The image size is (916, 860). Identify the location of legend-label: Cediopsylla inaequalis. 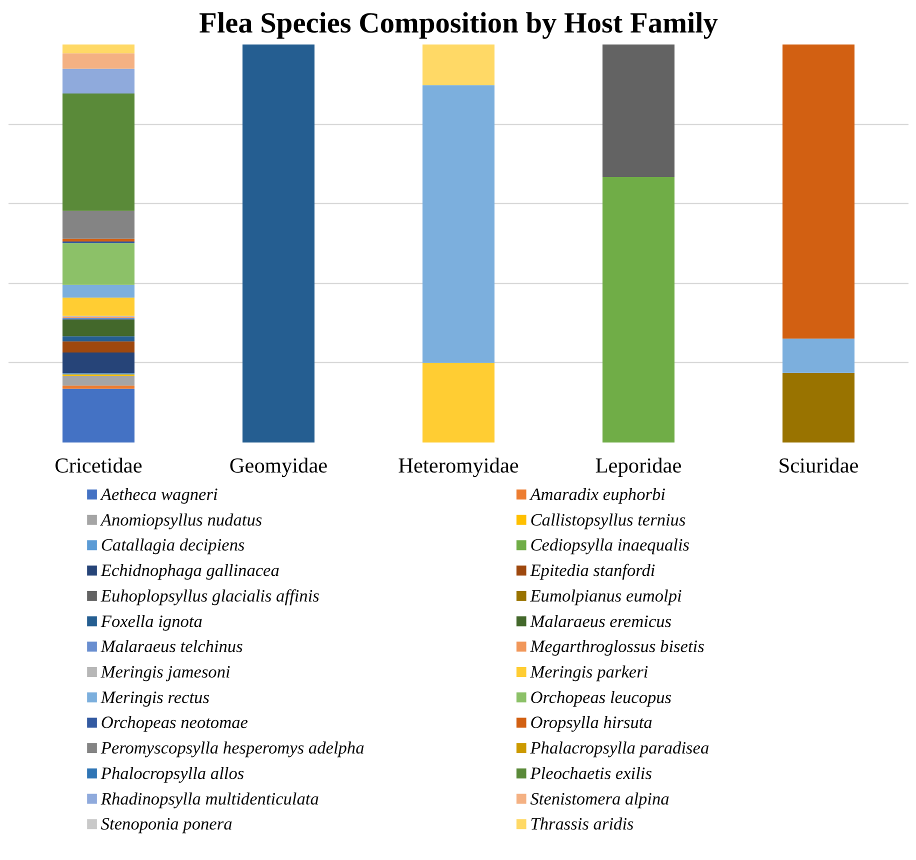
(610, 545).